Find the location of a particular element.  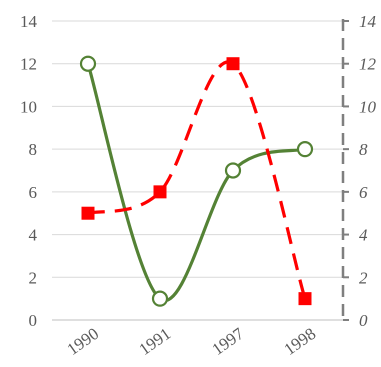

secondary-y-tick-label: 8 is located at coordinates (363, 149).